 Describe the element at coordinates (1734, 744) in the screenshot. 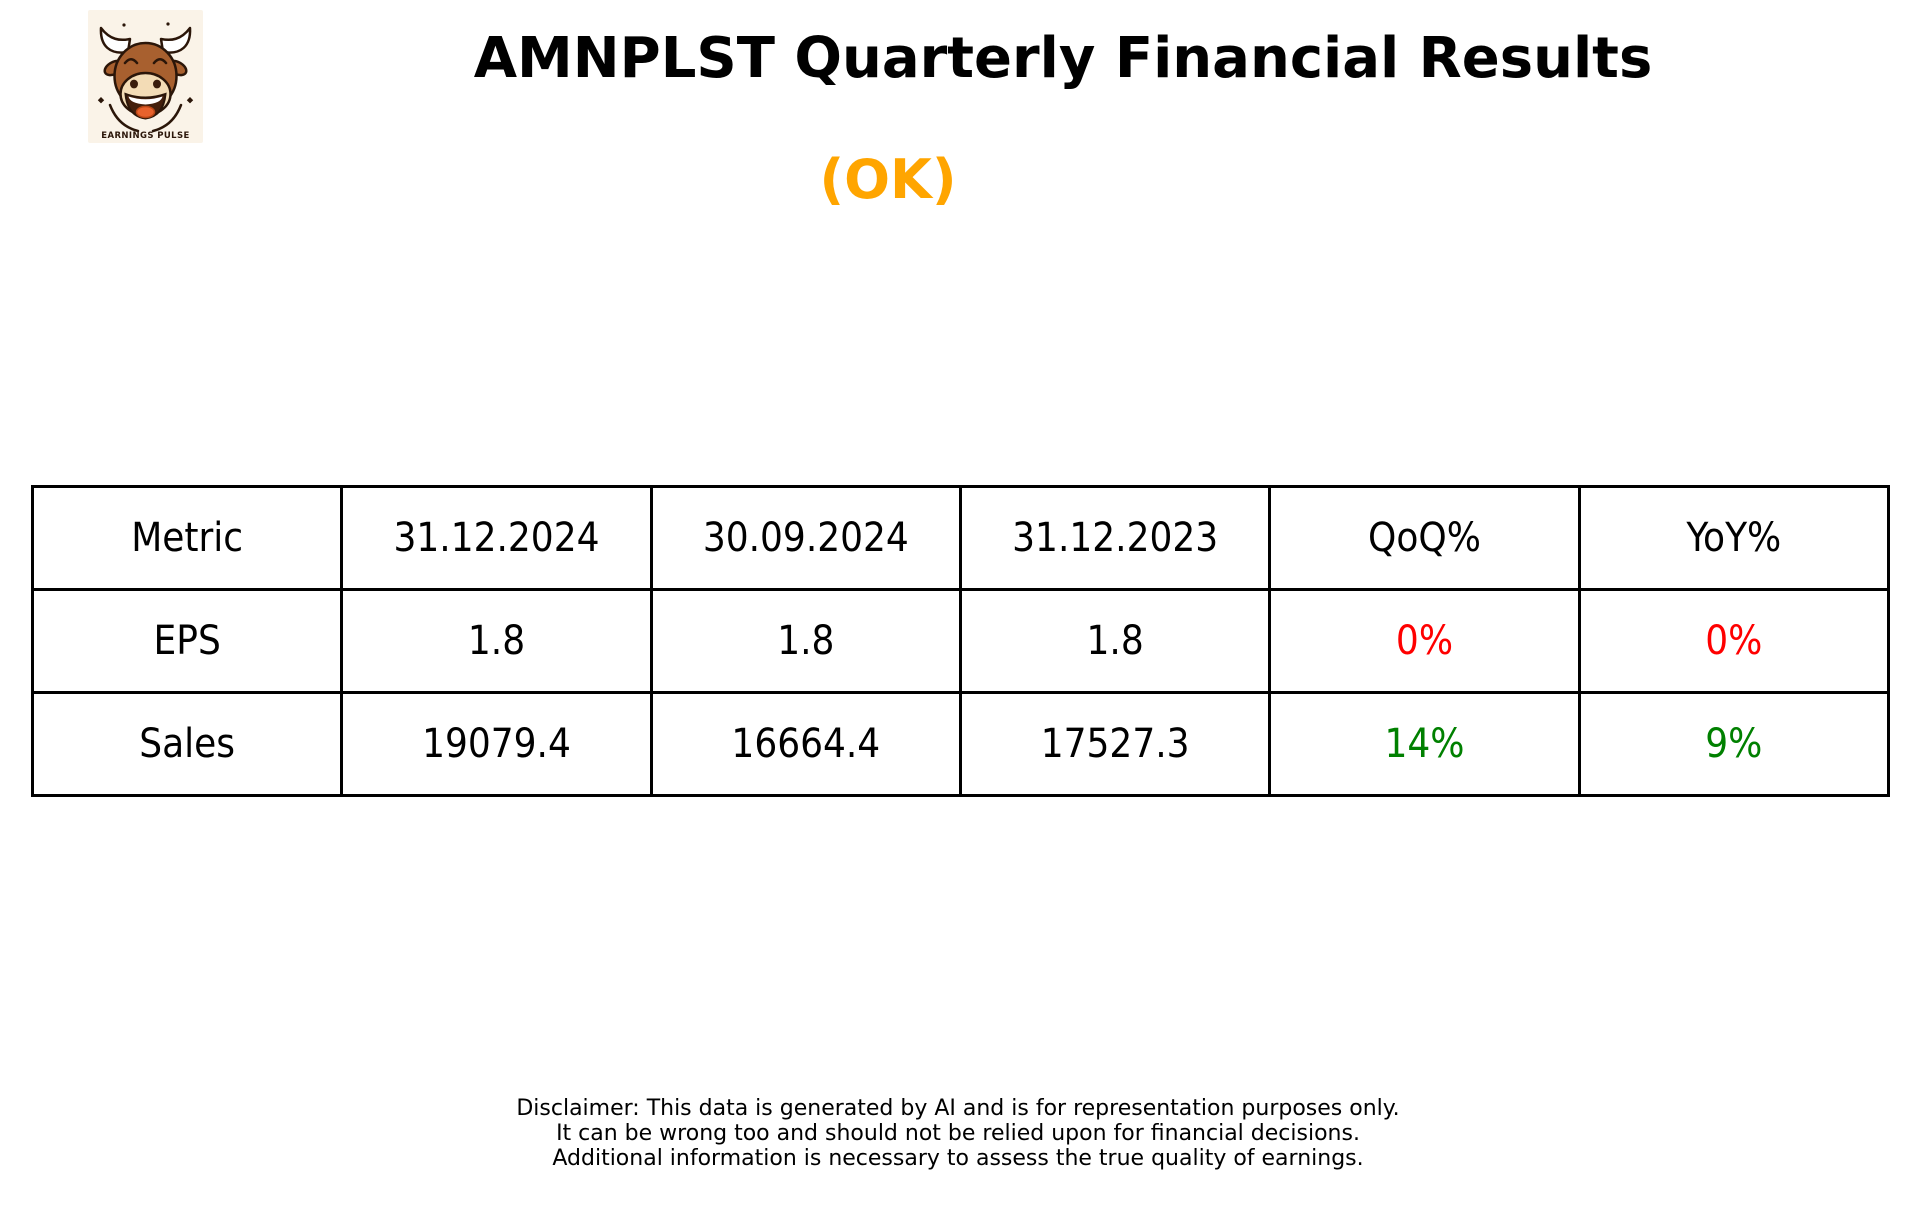

I see `yoy-change-cell: 9%` at that location.